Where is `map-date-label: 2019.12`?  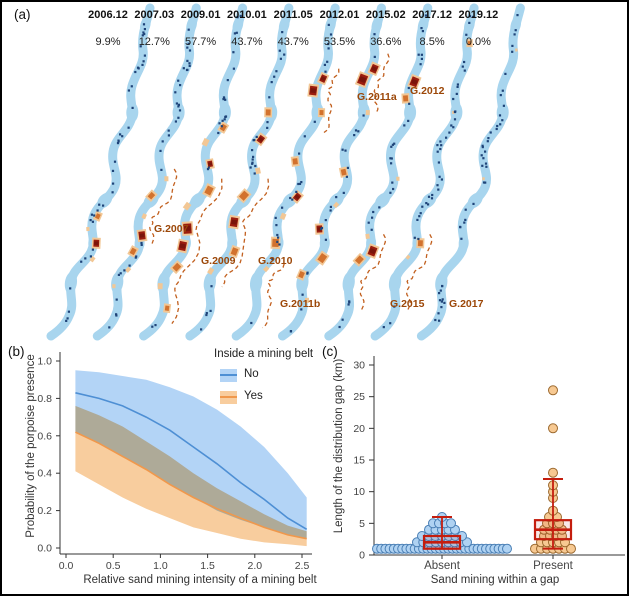
map-date-label: 2019.12 is located at coordinates (478, 15).